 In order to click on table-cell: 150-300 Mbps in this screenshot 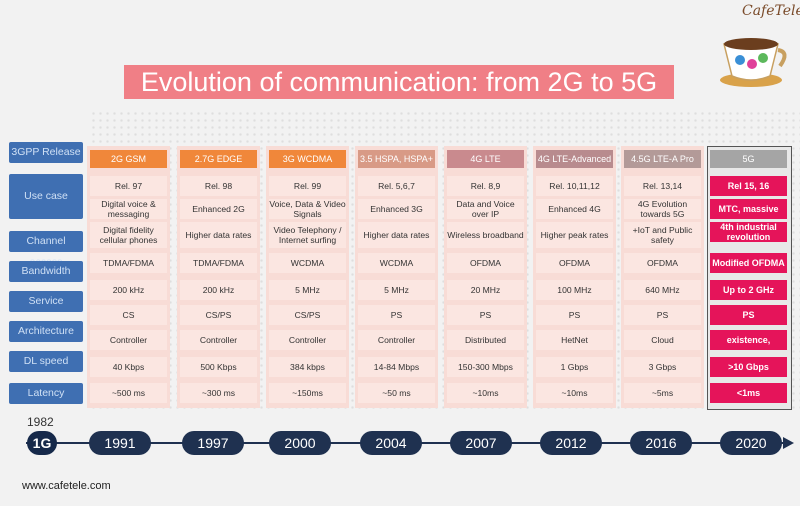, I will do `click(485, 367)`.